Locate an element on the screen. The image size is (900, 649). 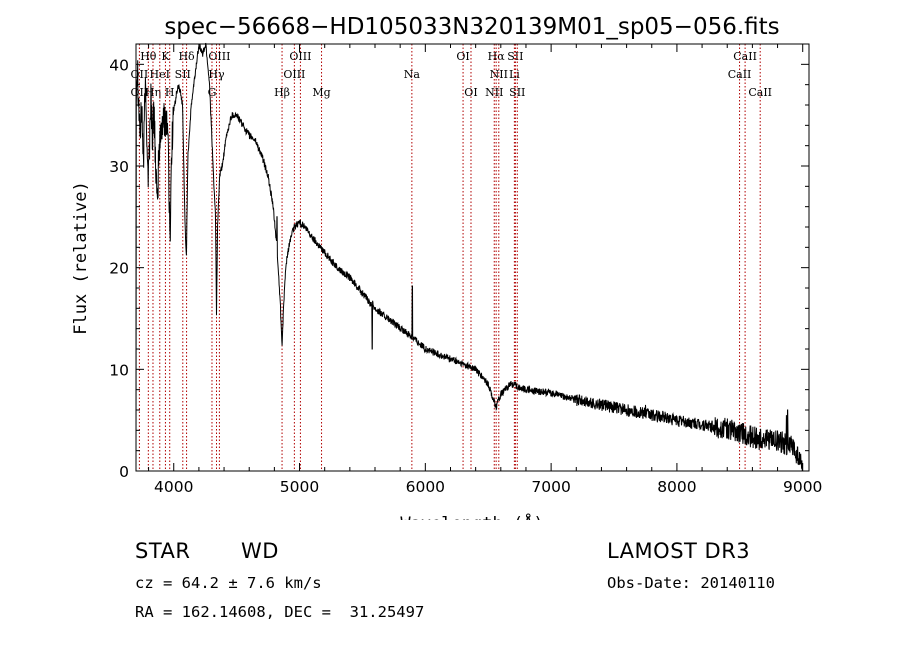
line-label: Mg is located at coordinates (321, 92).